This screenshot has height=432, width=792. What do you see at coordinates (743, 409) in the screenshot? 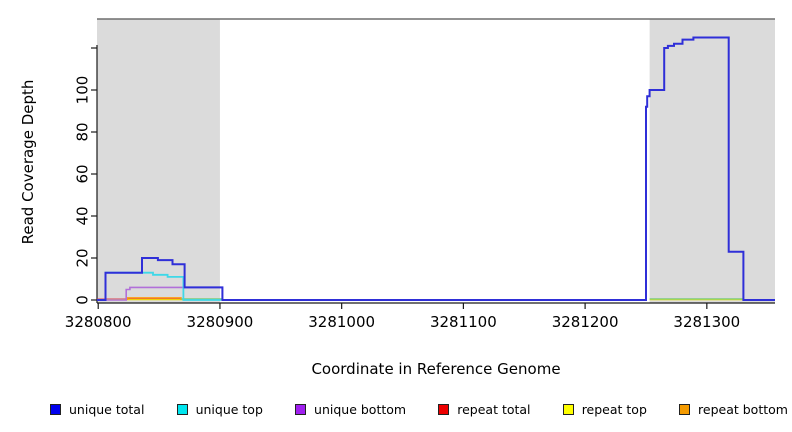
I see `legend-label: repeat bottom` at bounding box center [743, 409].